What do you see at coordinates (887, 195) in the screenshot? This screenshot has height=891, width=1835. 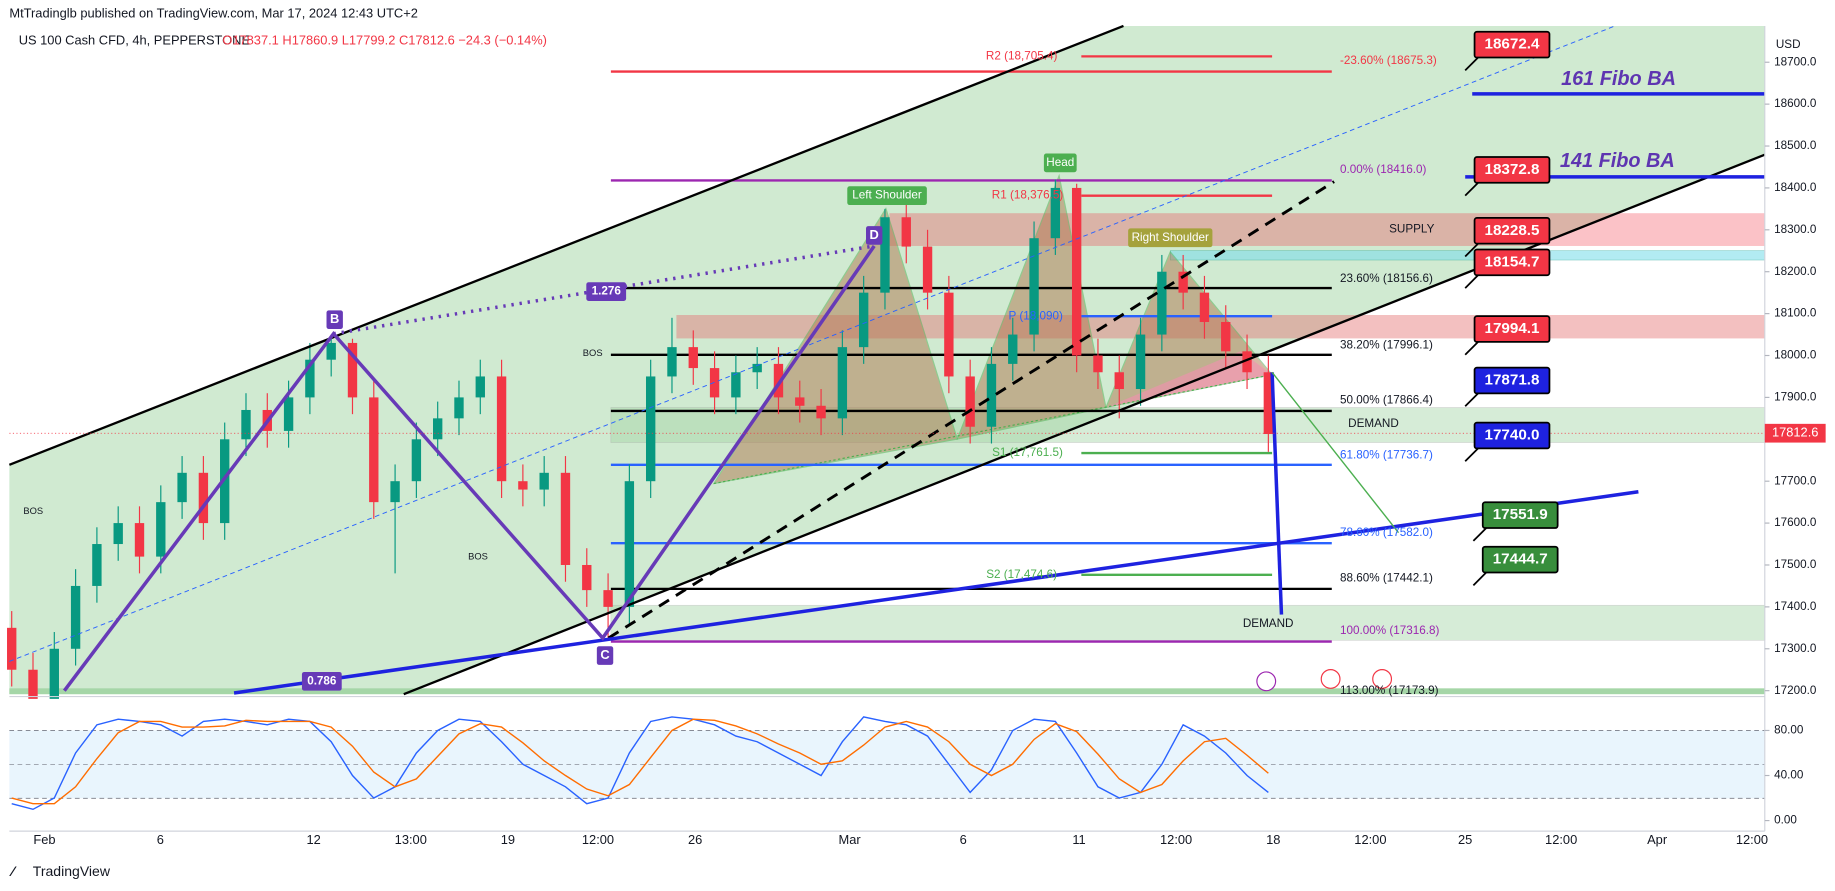 I see `badge-label: Left Shoulder` at bounding box center [887, 195].